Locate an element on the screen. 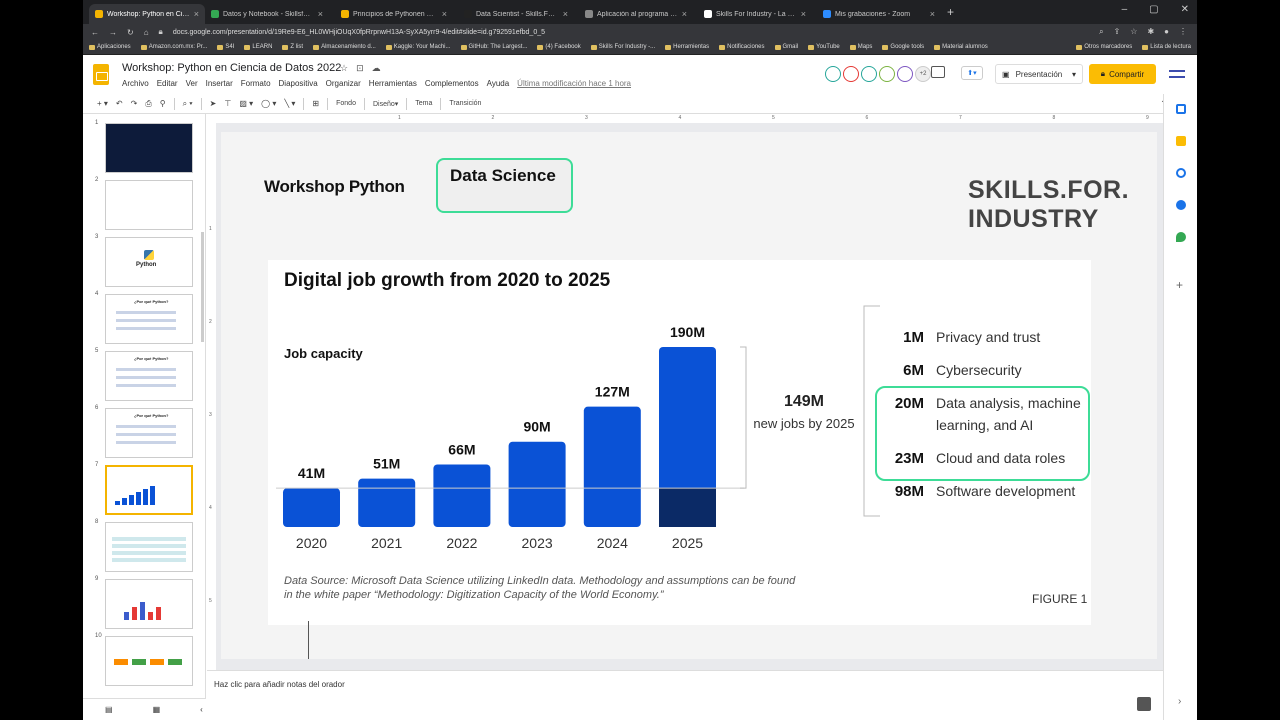 Image resolution: width=1280 pixels, height=720 pixels. calendar-icon is located at coordinates (1181, 109).